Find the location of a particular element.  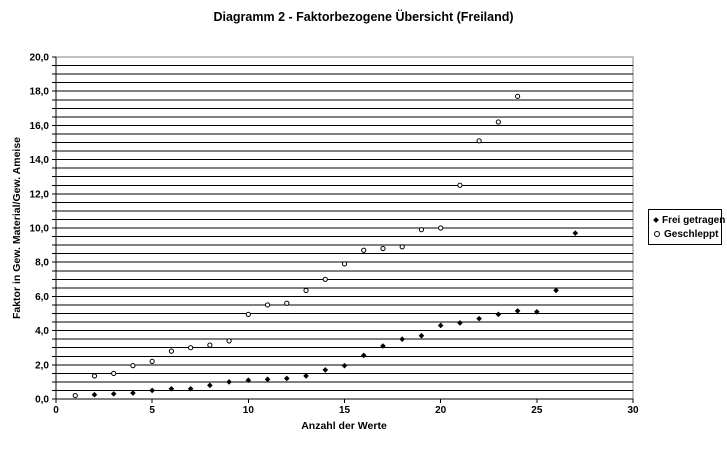

y-tick-label: 12,0 is located at coordinates (40, 194).